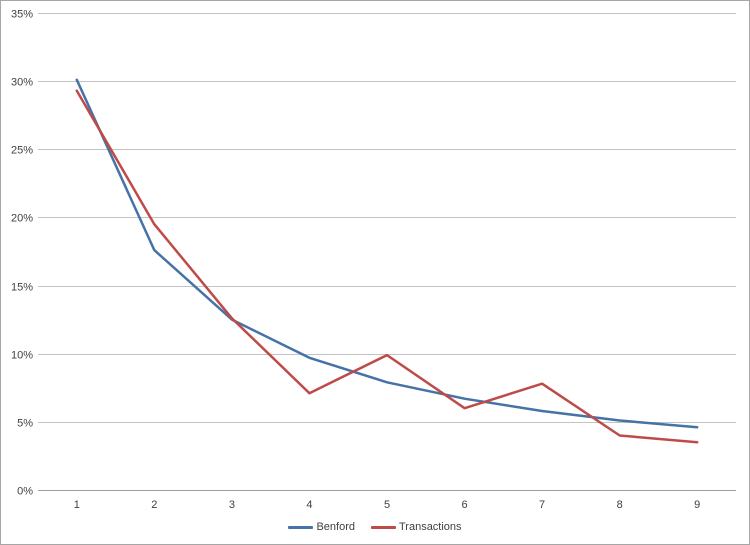 This screenshot has width=750, height=545. What do you see at coordinates (232, 505) in the screenshot?
I see `x-tick-label: 3` at bounding box center [232, 505].